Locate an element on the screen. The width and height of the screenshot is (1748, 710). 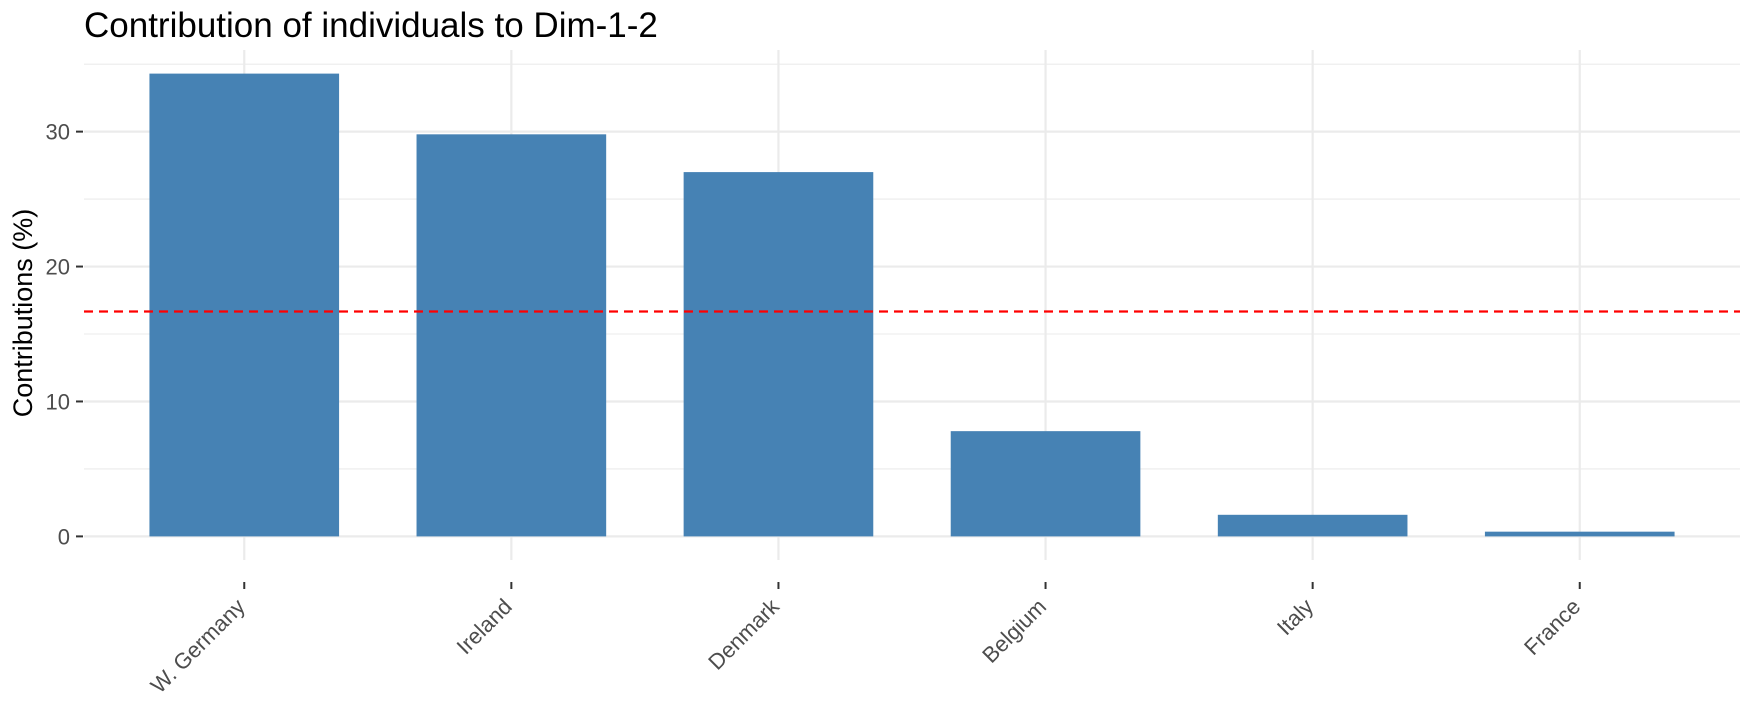
y-tick-label: 10 is located at coordinates (58, 401).